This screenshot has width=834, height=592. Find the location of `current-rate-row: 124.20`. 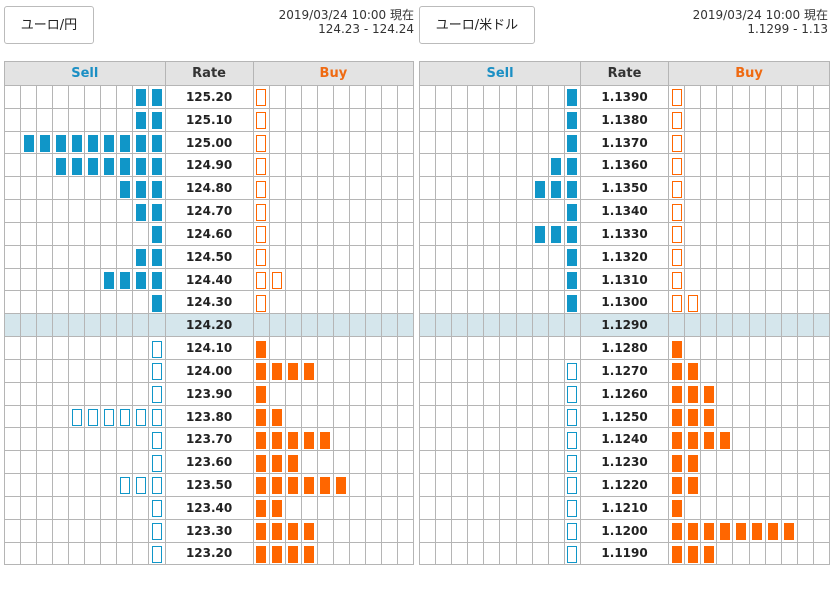

current-rate-row: 124.20 is located at coordinates (209, 325).